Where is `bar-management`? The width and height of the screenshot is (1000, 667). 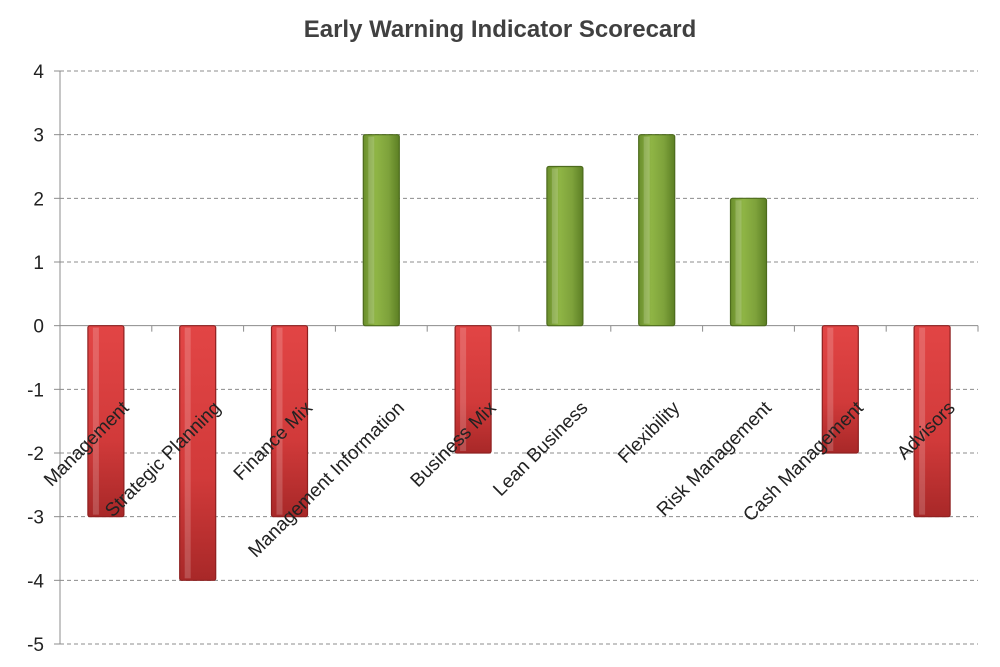
bar-management is located at coordinates (106, 421).